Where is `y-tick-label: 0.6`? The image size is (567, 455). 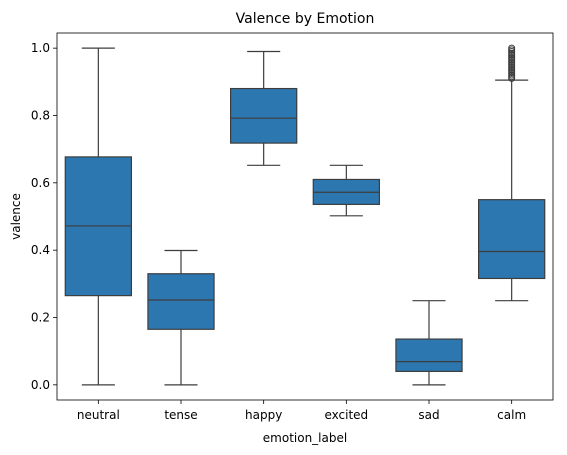 y-tick-label: 0.6 is located at coordinates (40, 183).